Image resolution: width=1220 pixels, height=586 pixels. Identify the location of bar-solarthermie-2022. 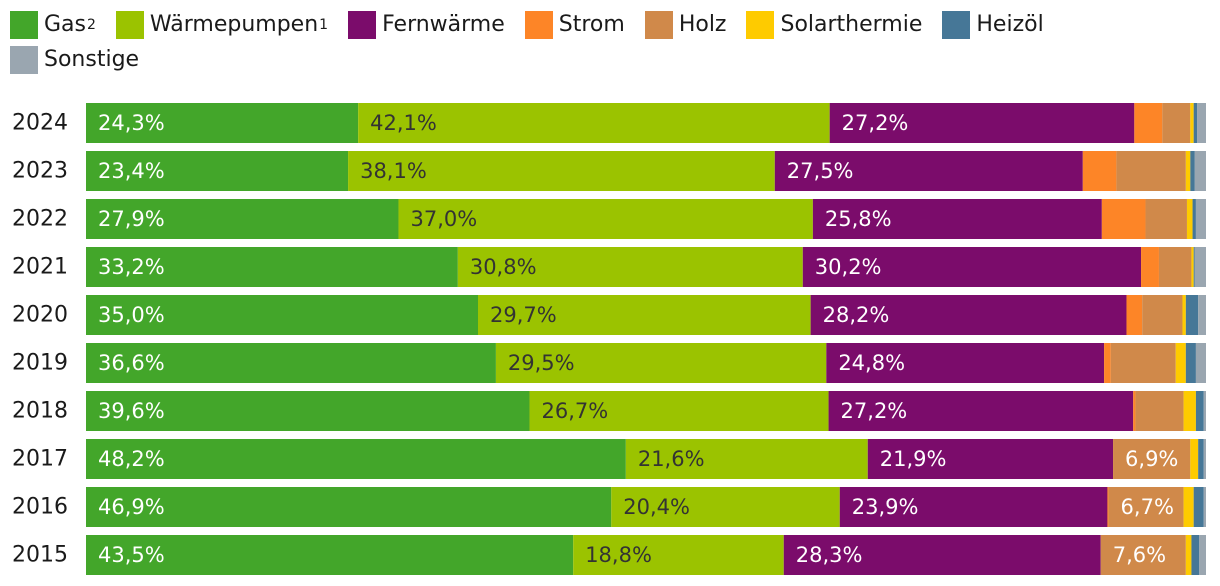
(1189, 219).